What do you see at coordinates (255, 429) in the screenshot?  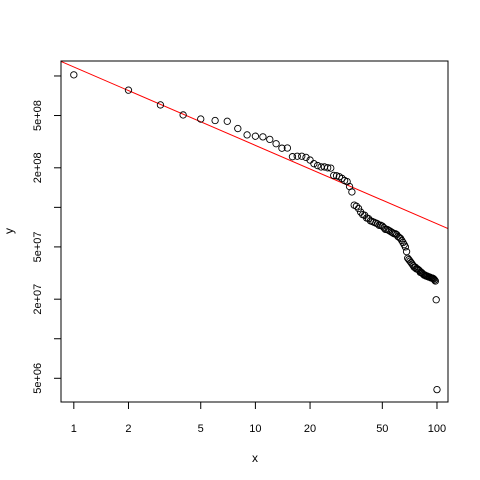 I see `x-tick-label: 10` at bounding box center [255, 429].